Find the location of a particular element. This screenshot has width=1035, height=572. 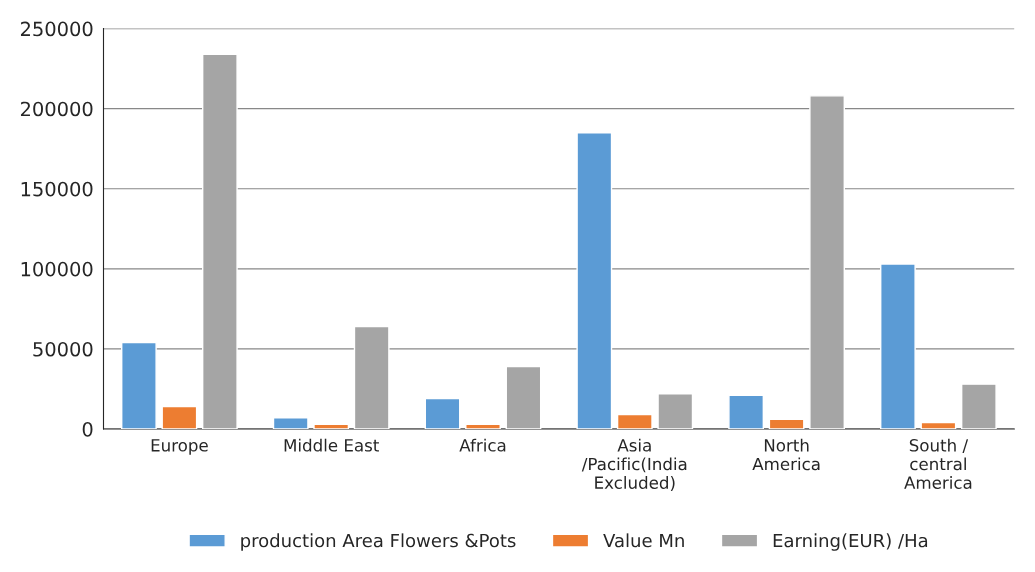

legend-label: Value Mn is located at coordinates (643, 540).